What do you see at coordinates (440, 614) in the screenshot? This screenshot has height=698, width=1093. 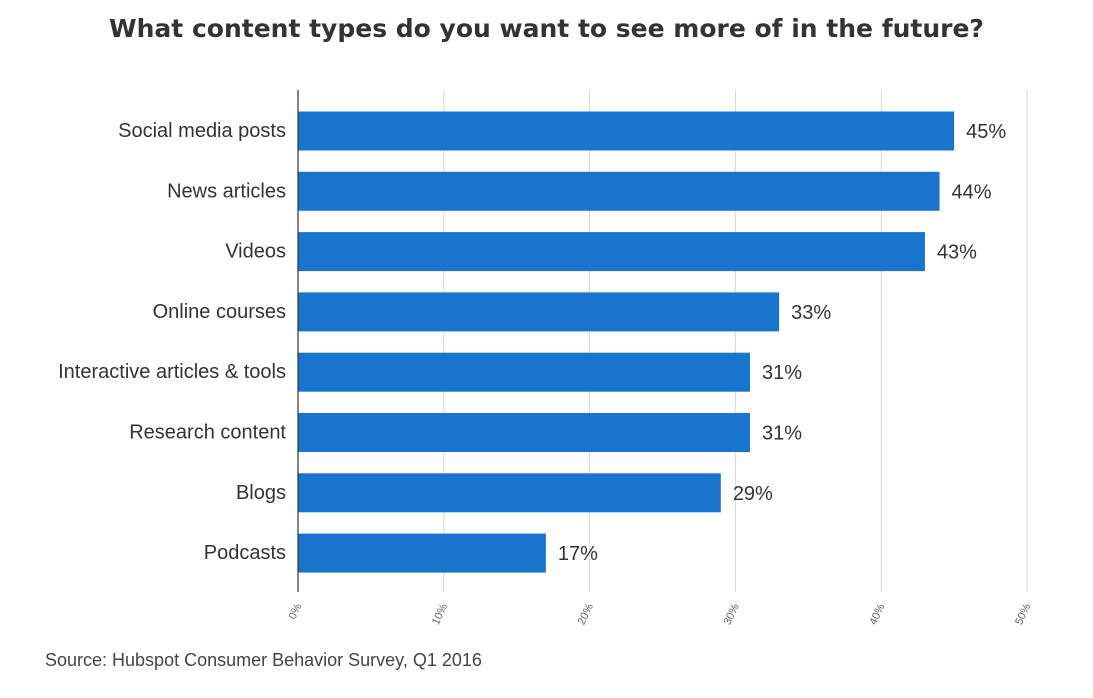 I see `x-tick-label: 10%` at bounding box center [440, 614].